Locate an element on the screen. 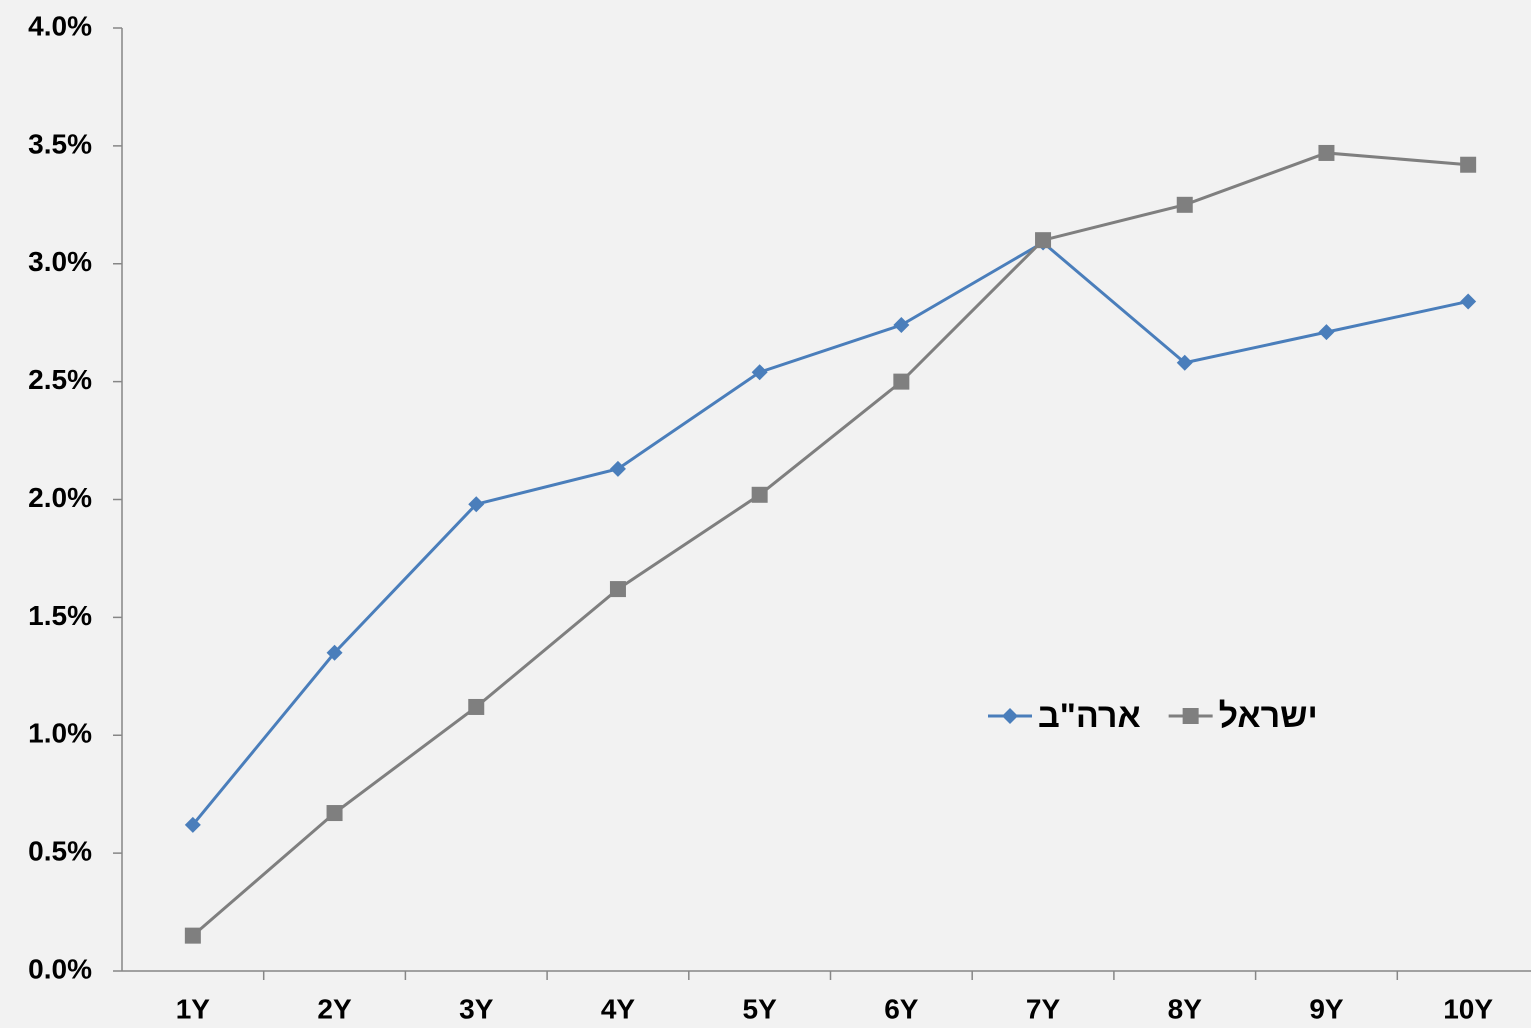 The image size is (1531, 1028). x-tick-label: 4Y is located at coordinates (618, 1008).